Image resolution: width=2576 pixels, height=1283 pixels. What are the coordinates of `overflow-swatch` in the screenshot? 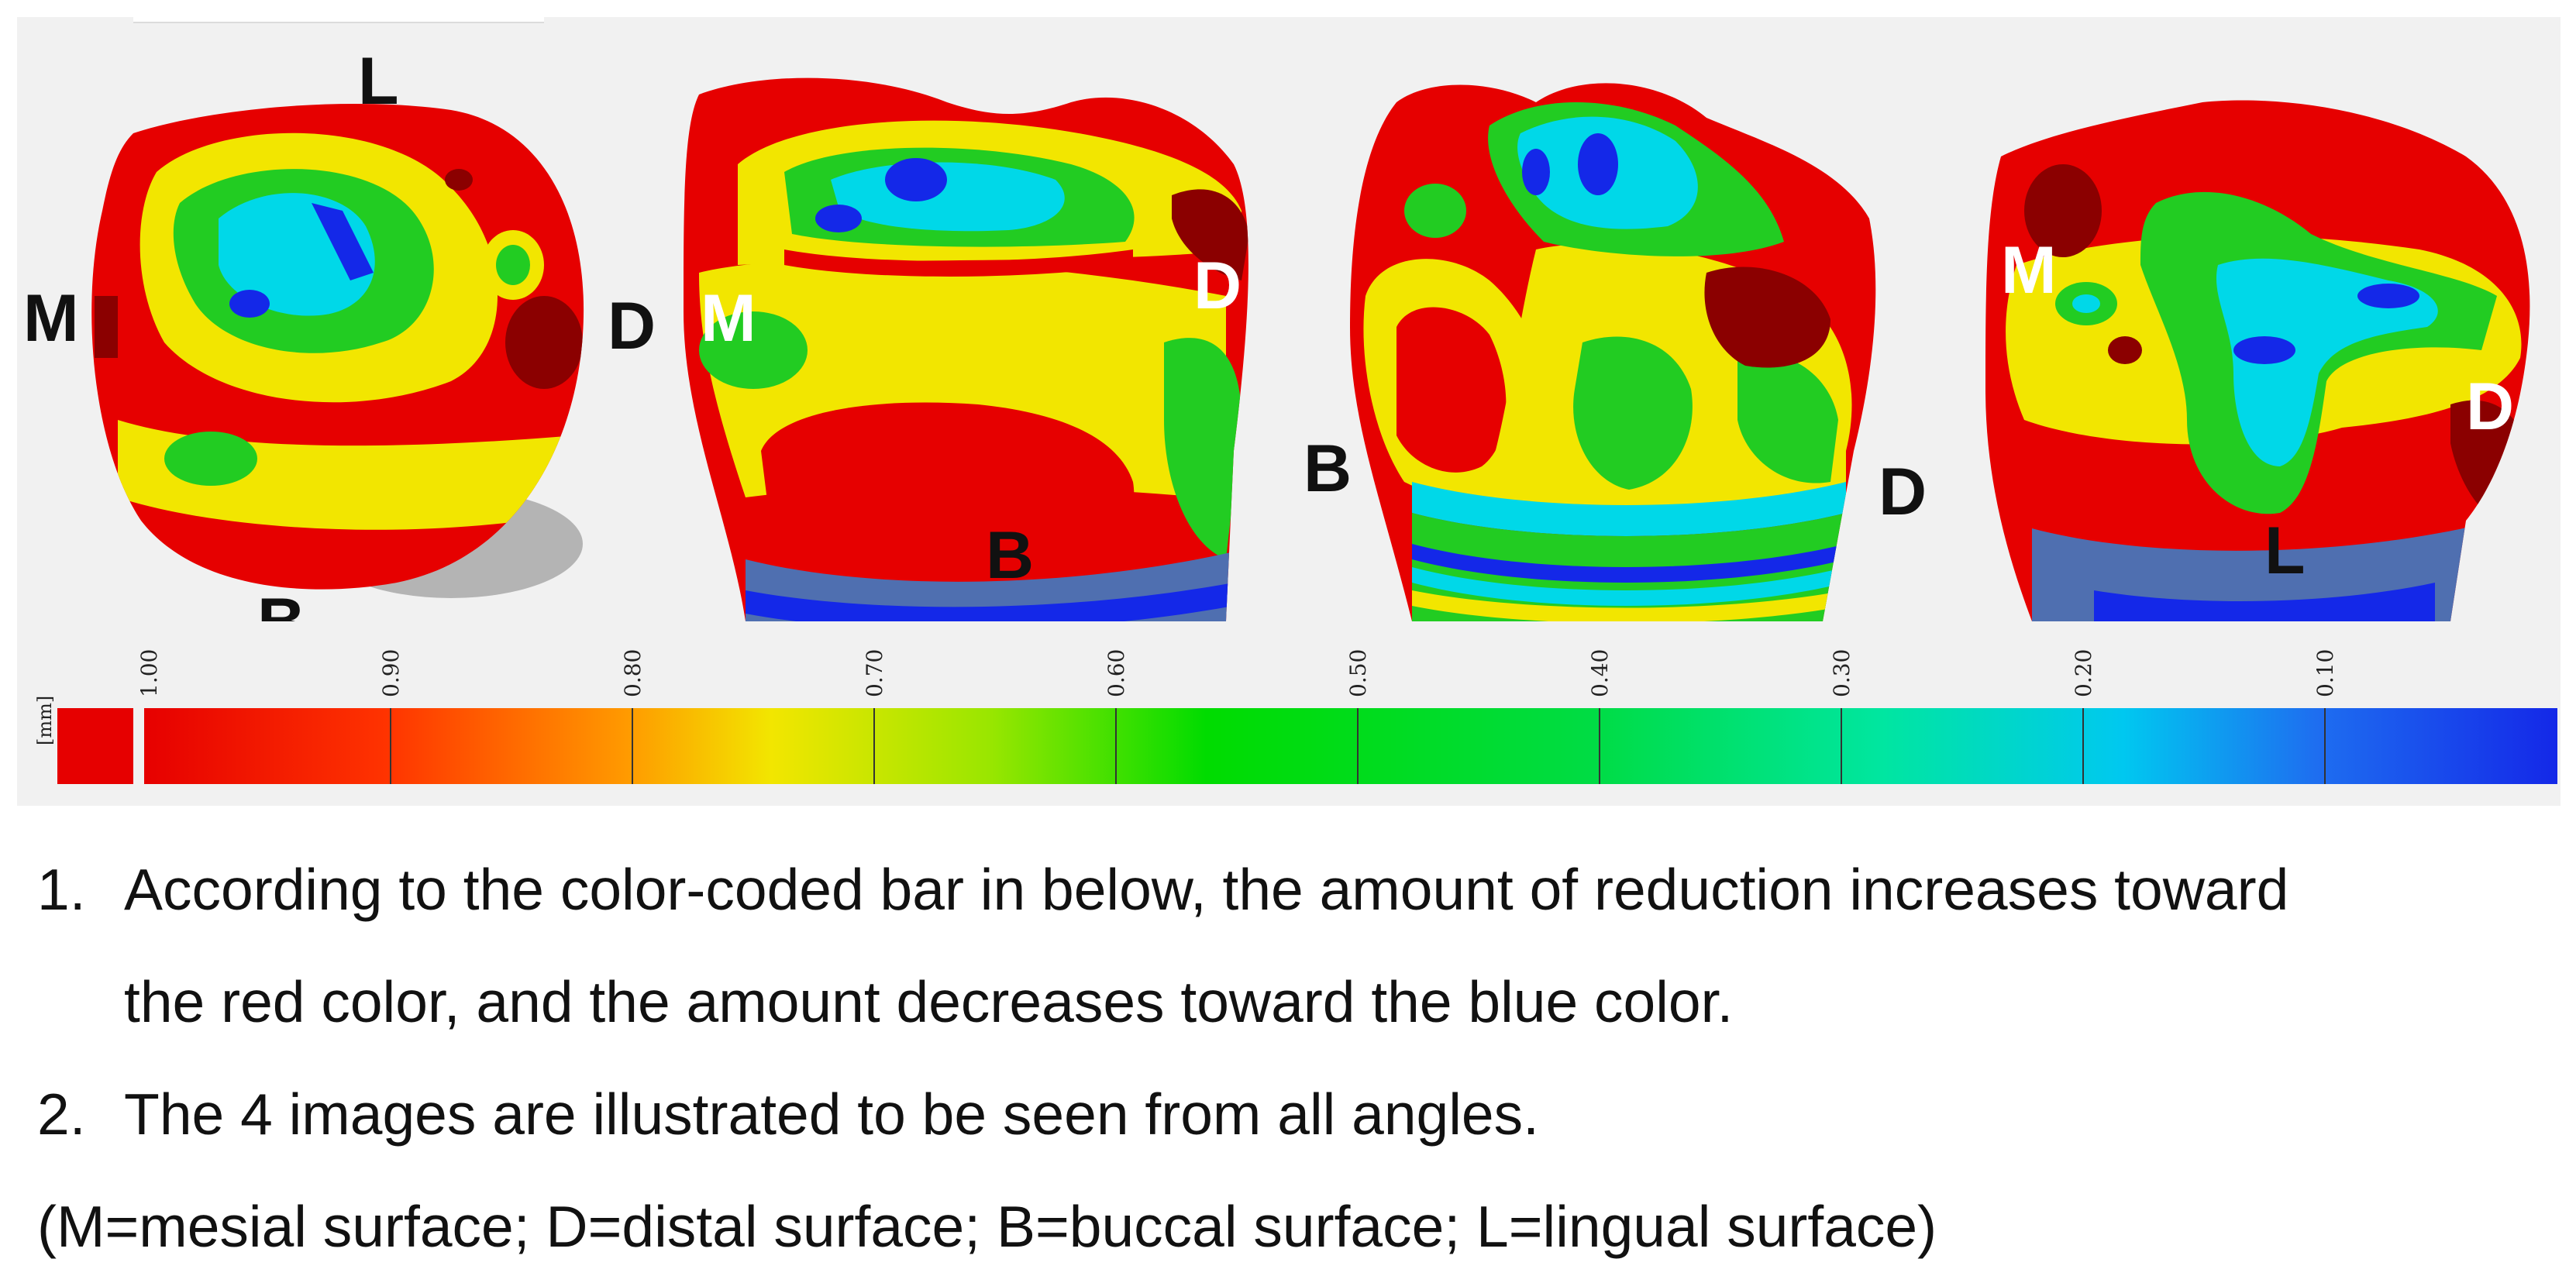 It's located at (95, 746).